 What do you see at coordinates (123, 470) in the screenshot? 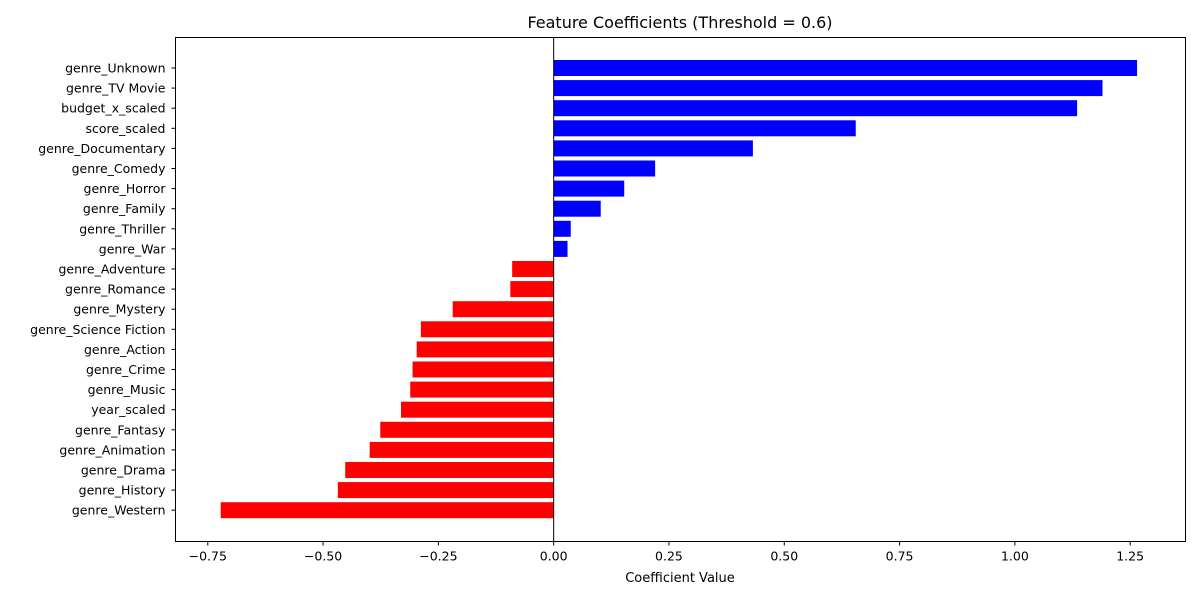
I see `y-tick-label: genre_Drama` at bounding box center [123, 470].